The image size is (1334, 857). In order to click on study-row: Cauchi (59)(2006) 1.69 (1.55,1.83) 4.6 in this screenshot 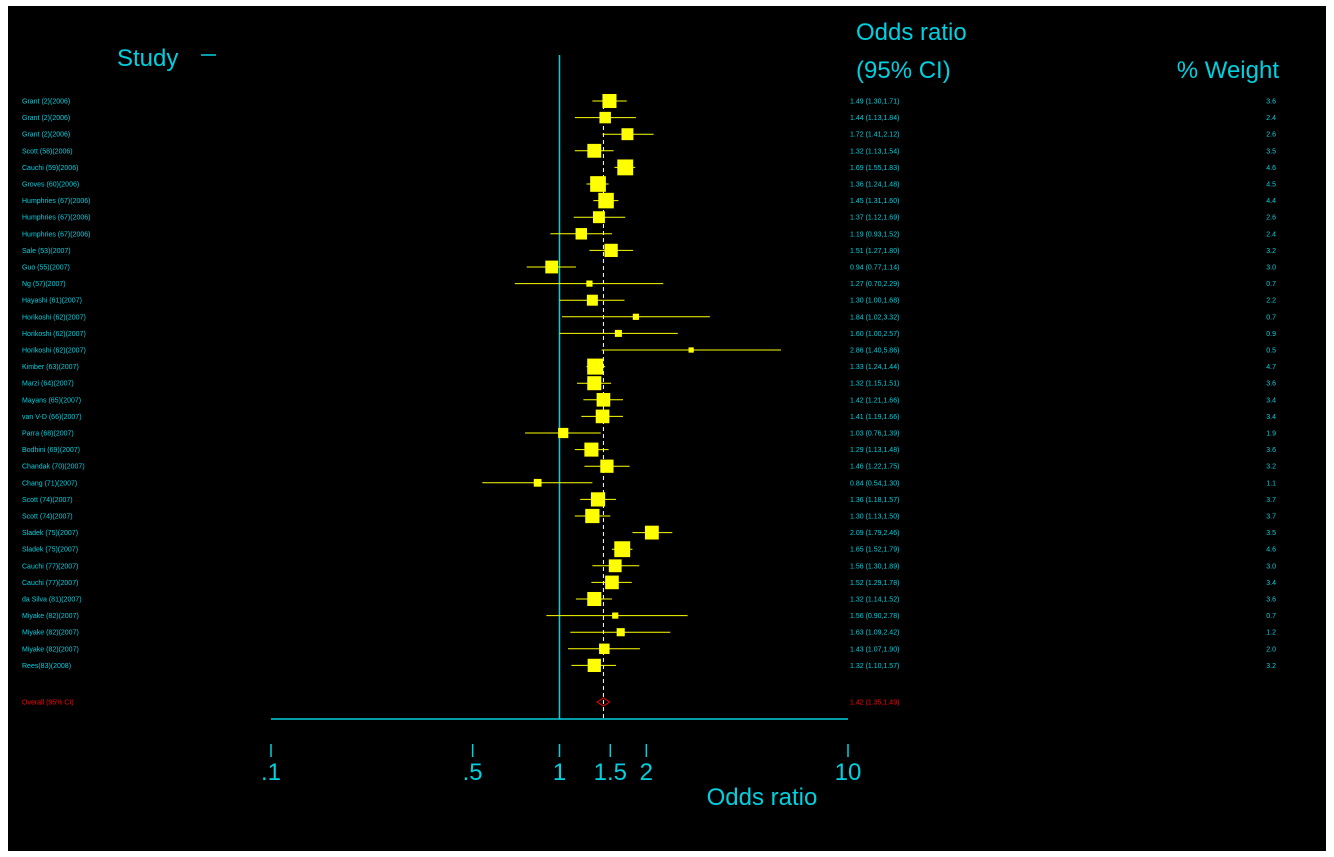, I will do `click(649, 167)`.